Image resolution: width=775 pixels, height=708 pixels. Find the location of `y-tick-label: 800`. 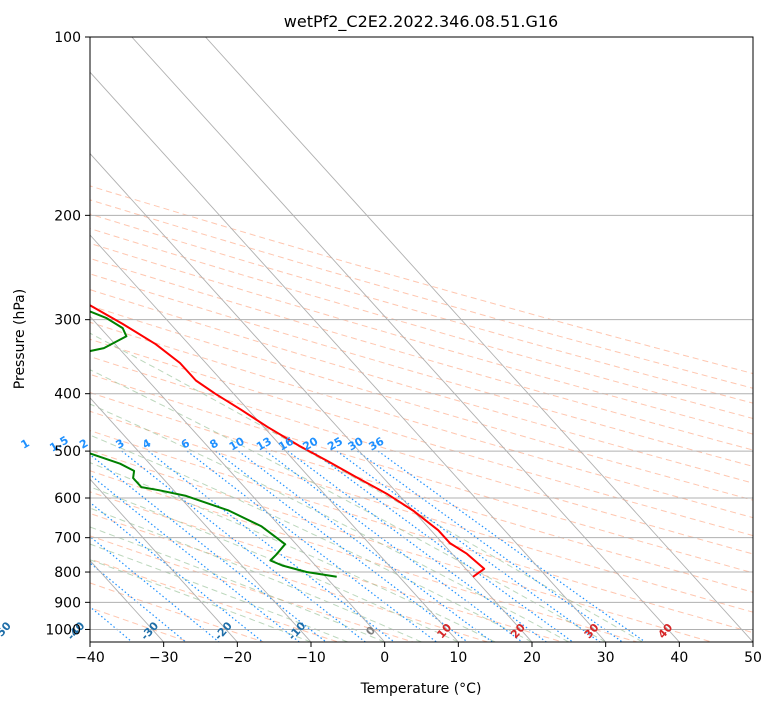

y-tick-label: 800 is located at coordinates (67, 573).